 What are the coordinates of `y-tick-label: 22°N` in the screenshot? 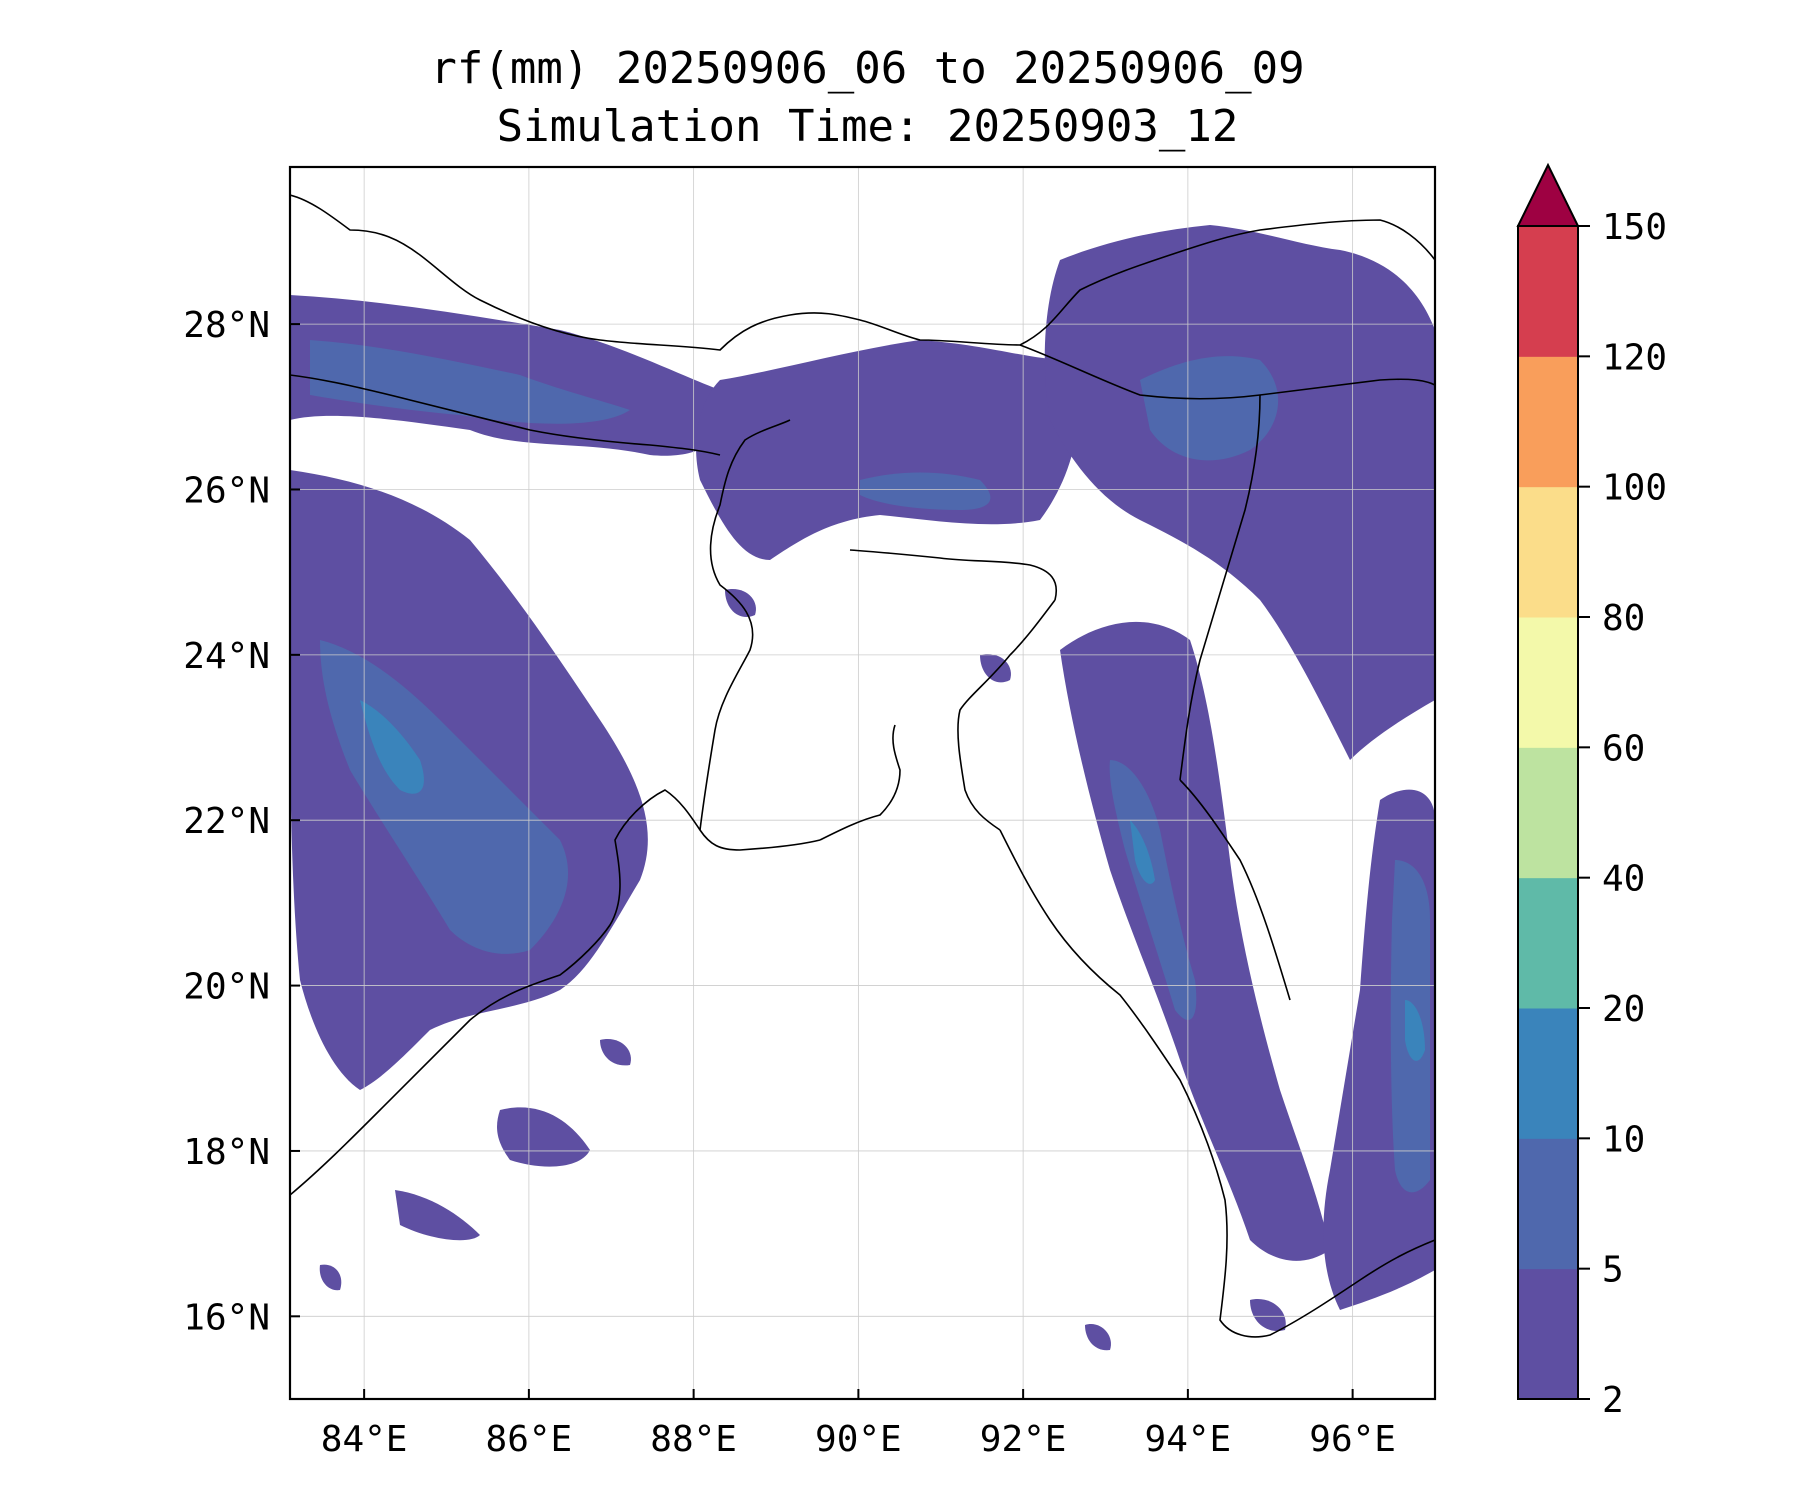 It's located at (226, 821).